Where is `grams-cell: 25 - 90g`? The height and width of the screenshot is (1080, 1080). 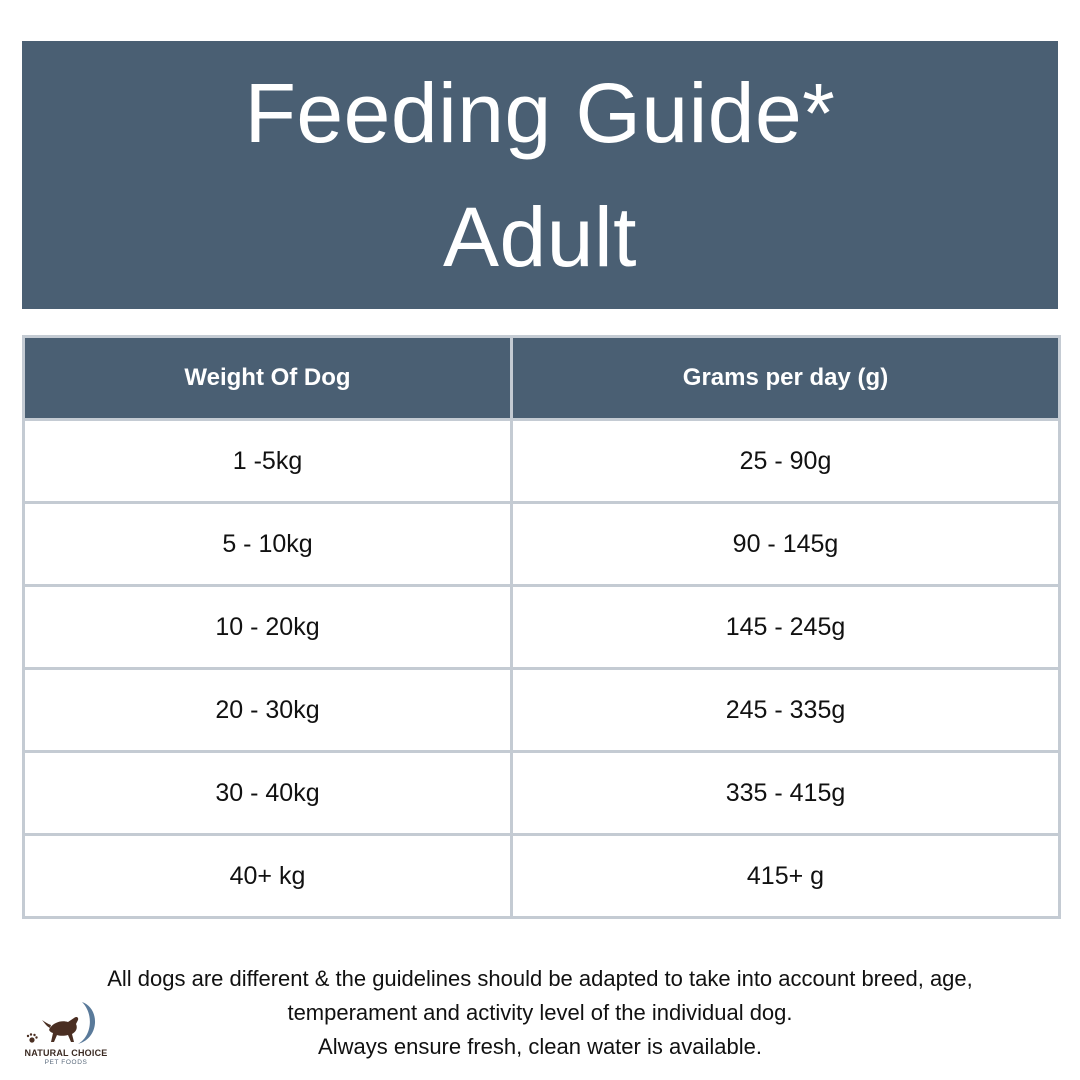
grams-cell: 25 - 90g is located at coordinates (785, 461).